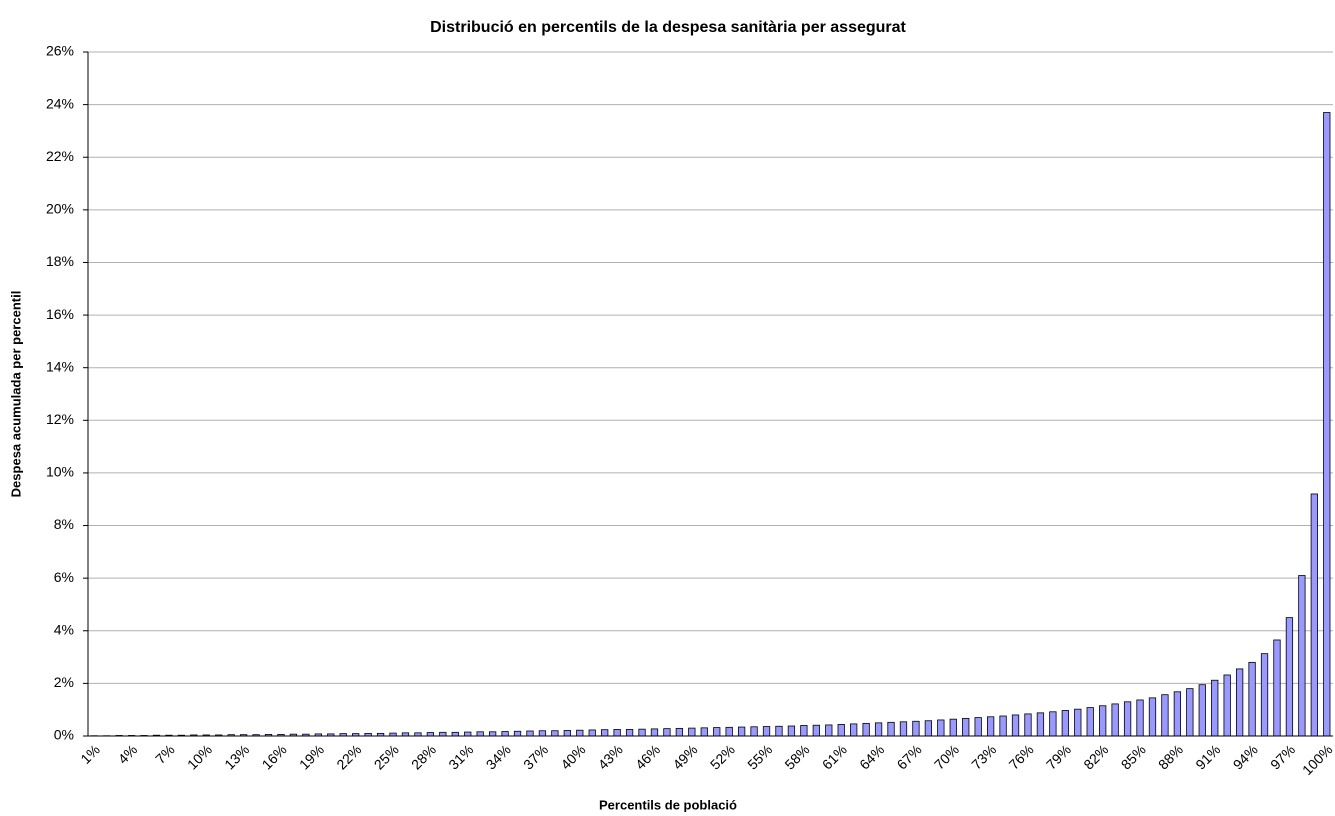 Image resolution: width=1335 pixels, height=816 pixels. What do you see at coordinates (796, 756) in the screenshot?
I see `x-tick-label: 58%` at bounding box center [796, 756].